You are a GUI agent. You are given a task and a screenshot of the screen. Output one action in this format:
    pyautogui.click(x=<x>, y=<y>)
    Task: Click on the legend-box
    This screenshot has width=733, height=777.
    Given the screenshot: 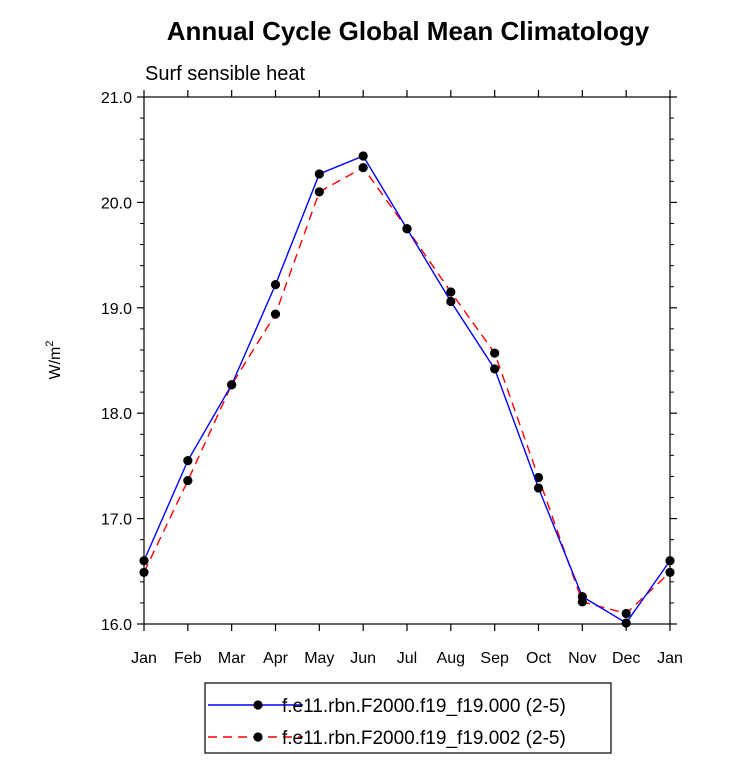 What is the action you would take?
    pyautogui.click(x=408, y=718)
    